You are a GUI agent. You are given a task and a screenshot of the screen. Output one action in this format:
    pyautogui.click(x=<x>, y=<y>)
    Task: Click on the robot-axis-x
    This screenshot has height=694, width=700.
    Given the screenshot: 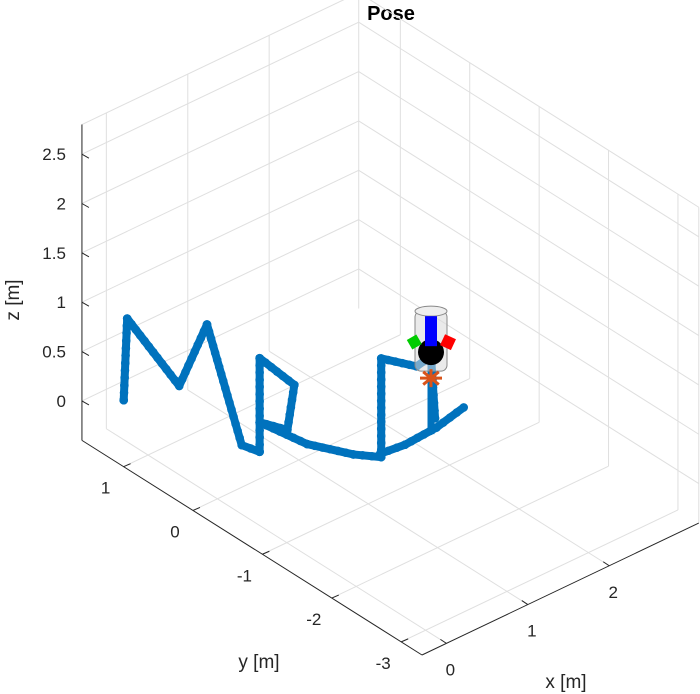 What is the action you would take?
    pyautogui.click(x=448, y=342)
    